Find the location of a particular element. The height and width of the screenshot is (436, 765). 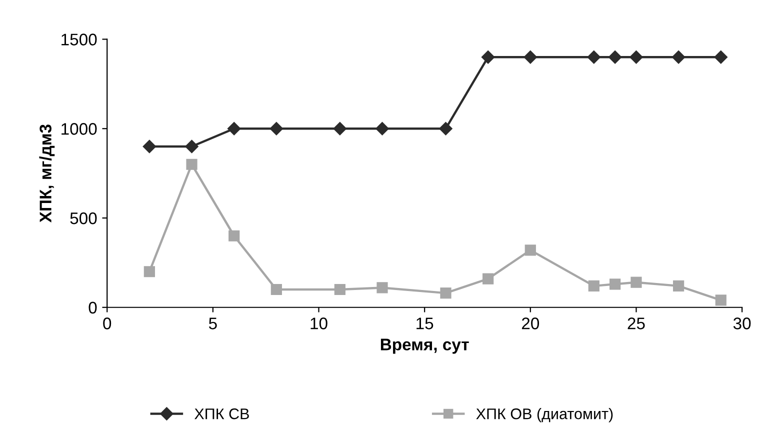

legend-label: ХПК СВ is located at coordinates (221, 414).